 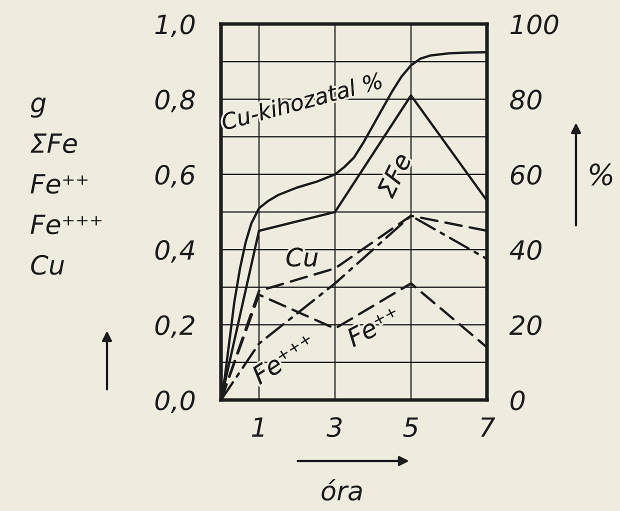 I want to click on x-tick-label: 7, so click(x=488, y=427).